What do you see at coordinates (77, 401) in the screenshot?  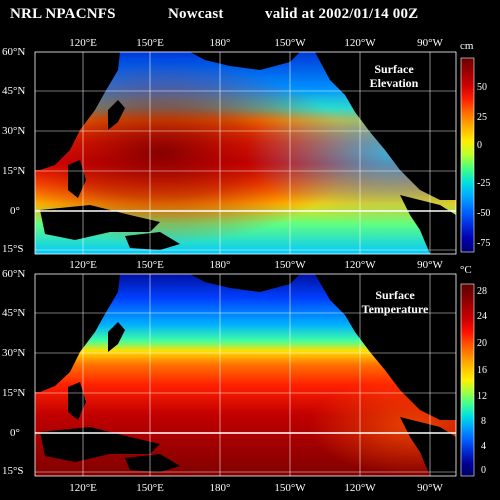 I see `philippines-temp` at bounding box center [77, 401].